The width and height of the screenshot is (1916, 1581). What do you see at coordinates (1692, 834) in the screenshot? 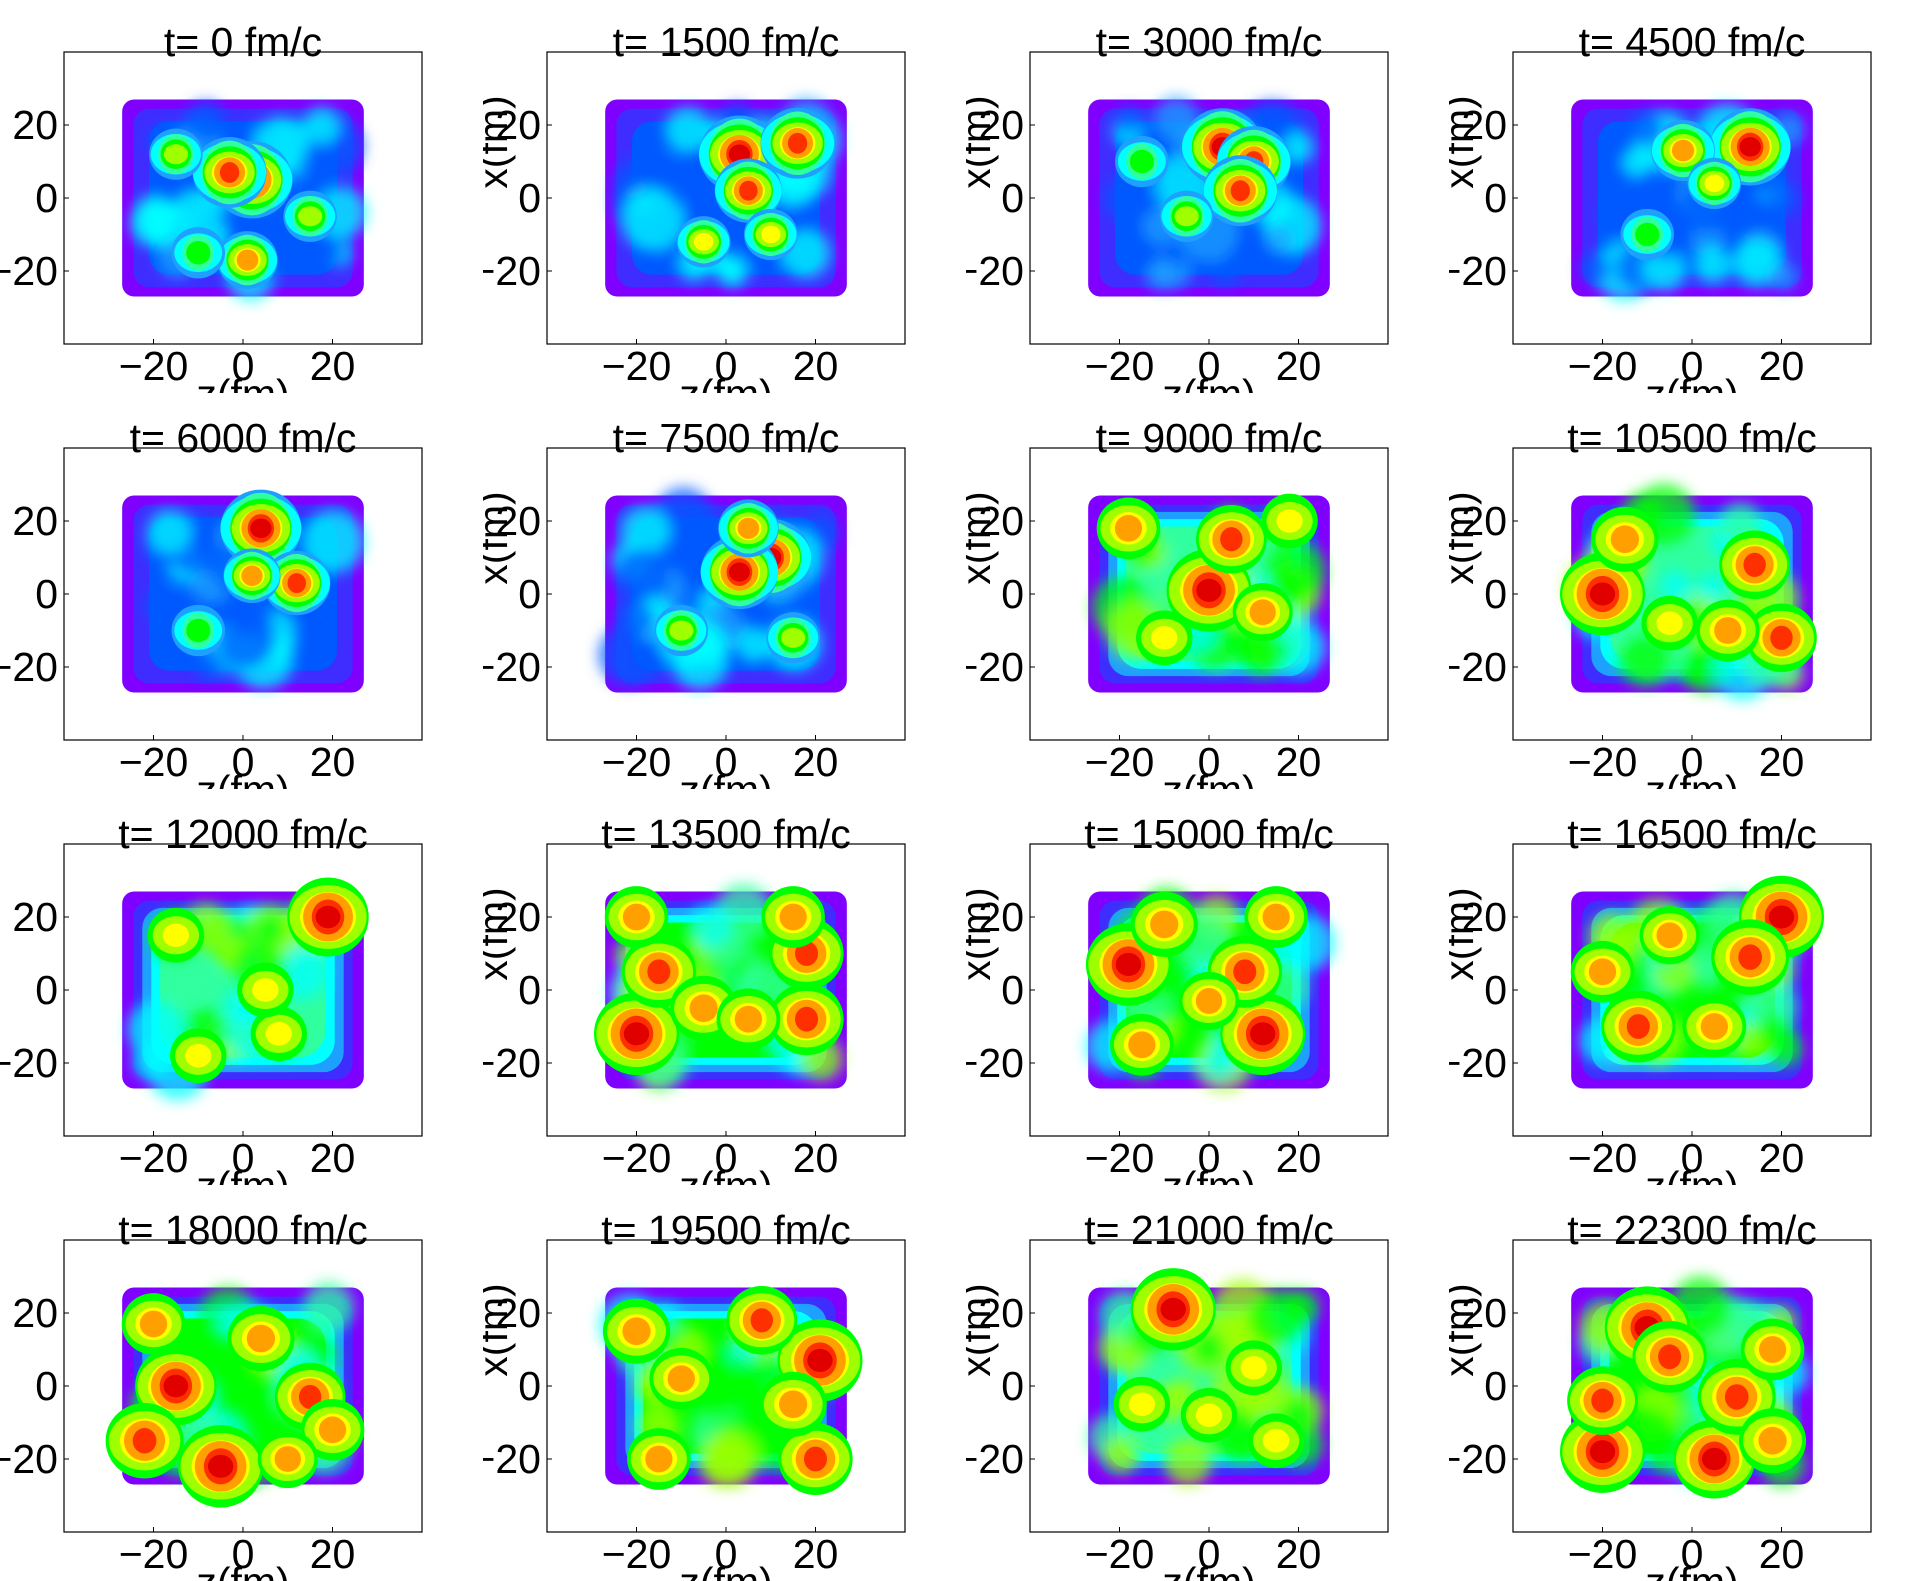
I see `panel-title: t= 16500 fm/c` at bounding box center [1692, 834].